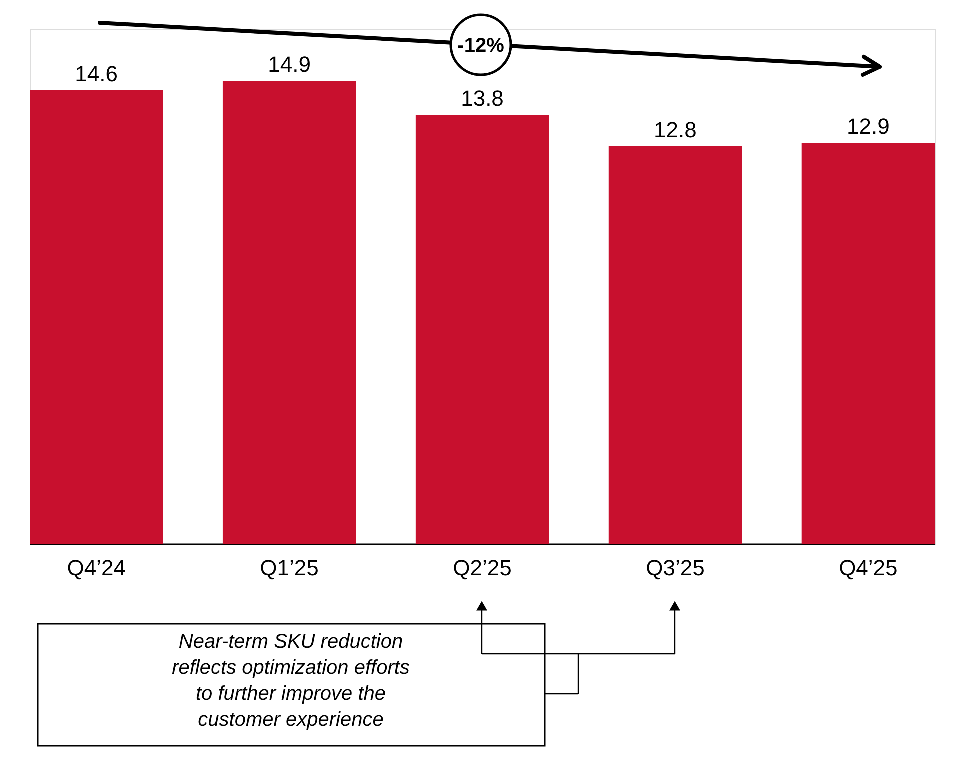 The width and height of the screenshot is (962, 769). I want to click on data-label: 14.6, so click(96, 73).